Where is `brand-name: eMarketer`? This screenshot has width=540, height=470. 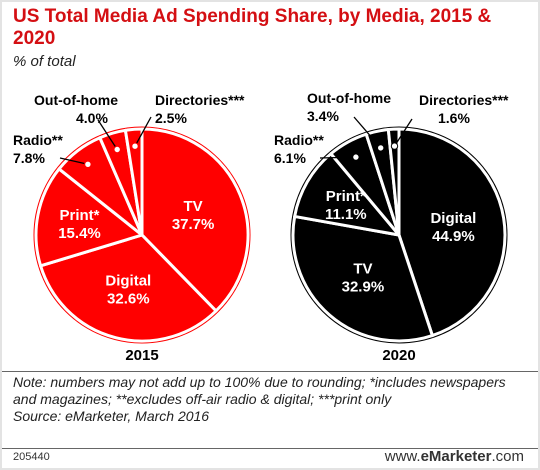
brand-name: eMarketer is located at coordinates (456, 456).